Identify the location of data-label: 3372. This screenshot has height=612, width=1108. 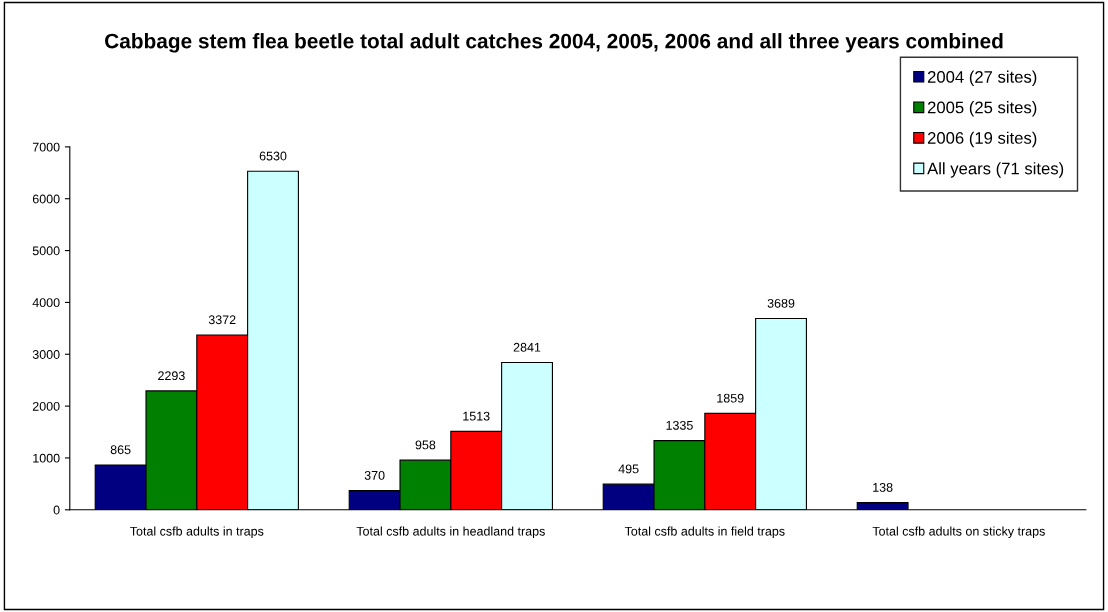
(222, 320).